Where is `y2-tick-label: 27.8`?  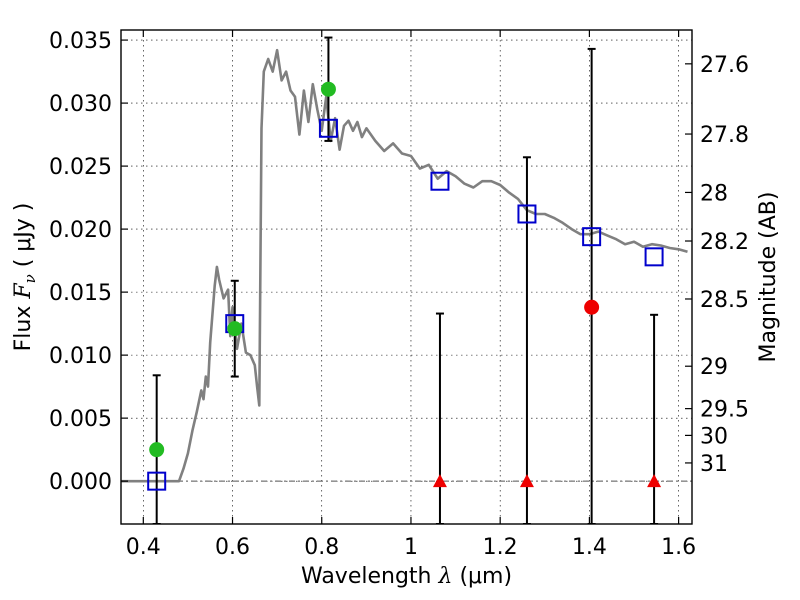
y2-tick-label: 27.8 is located at coordinates (724, 135).